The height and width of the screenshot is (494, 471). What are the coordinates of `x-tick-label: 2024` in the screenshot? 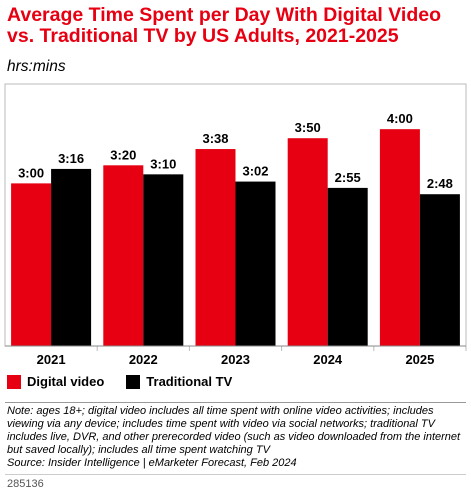 It's located at (328, 359).